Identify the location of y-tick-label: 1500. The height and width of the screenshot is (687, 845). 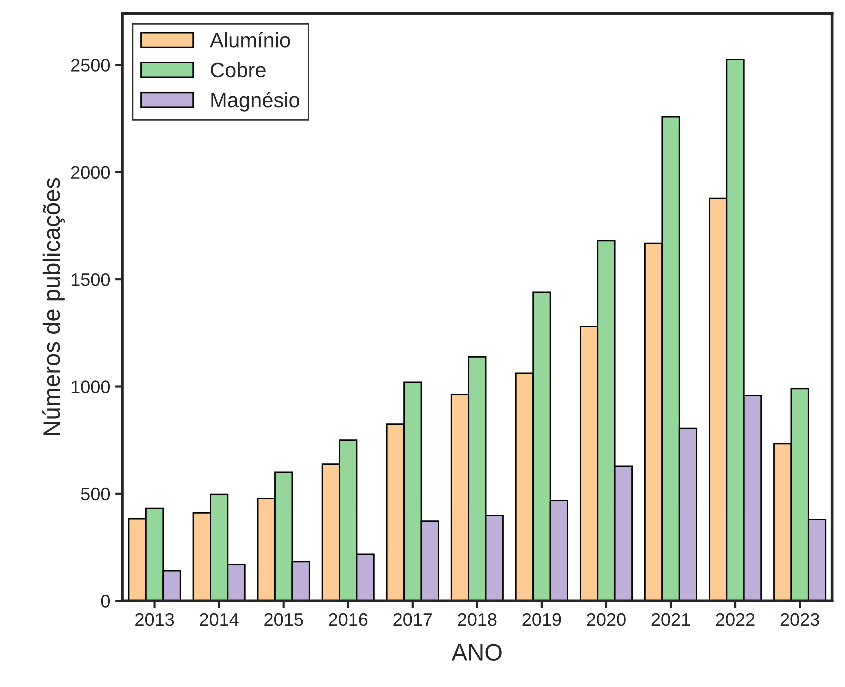
(91, 280).